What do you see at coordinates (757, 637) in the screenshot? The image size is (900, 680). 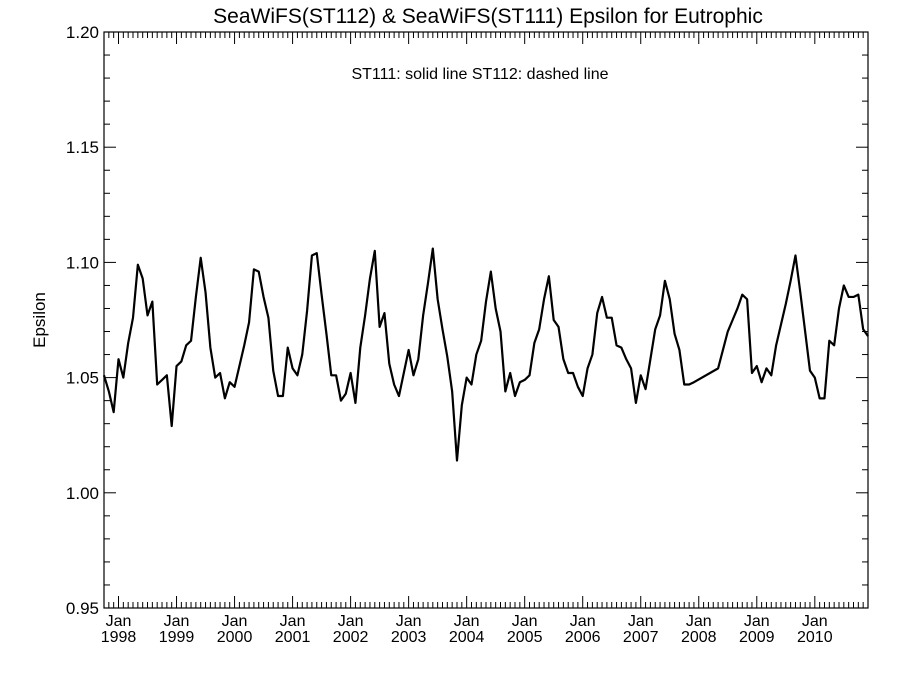 I see `x-tick-label-year: 2009` at bounding box center [757, 637].